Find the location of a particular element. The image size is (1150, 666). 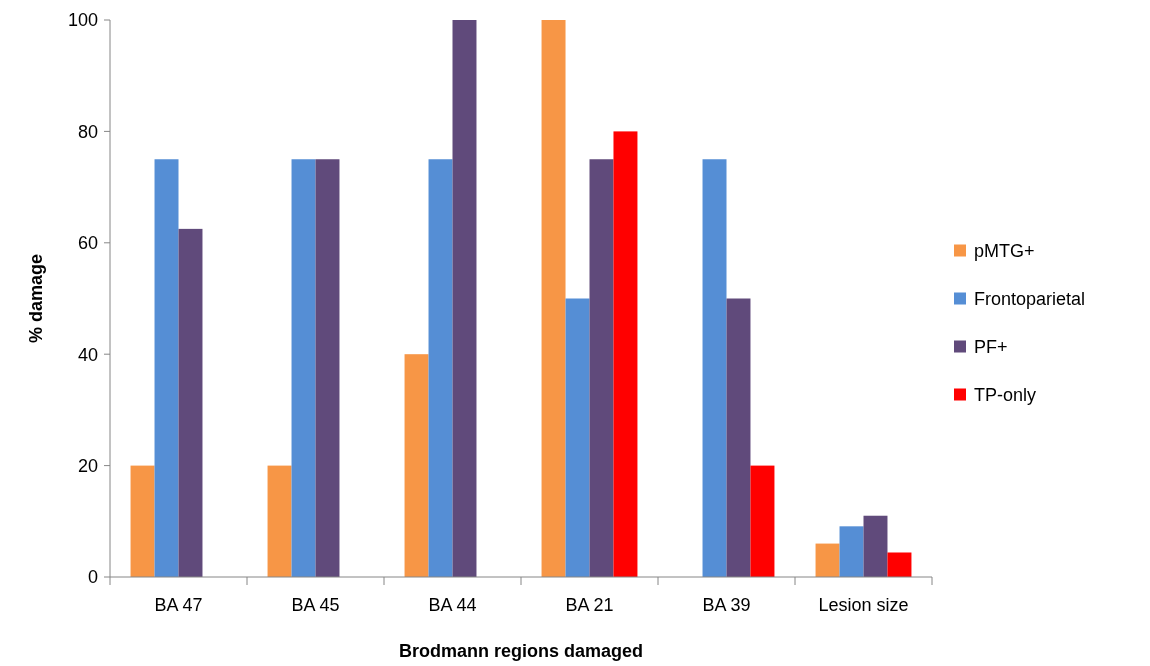

legend-label: Frontoparietal is located at coordinates (1030, 298).